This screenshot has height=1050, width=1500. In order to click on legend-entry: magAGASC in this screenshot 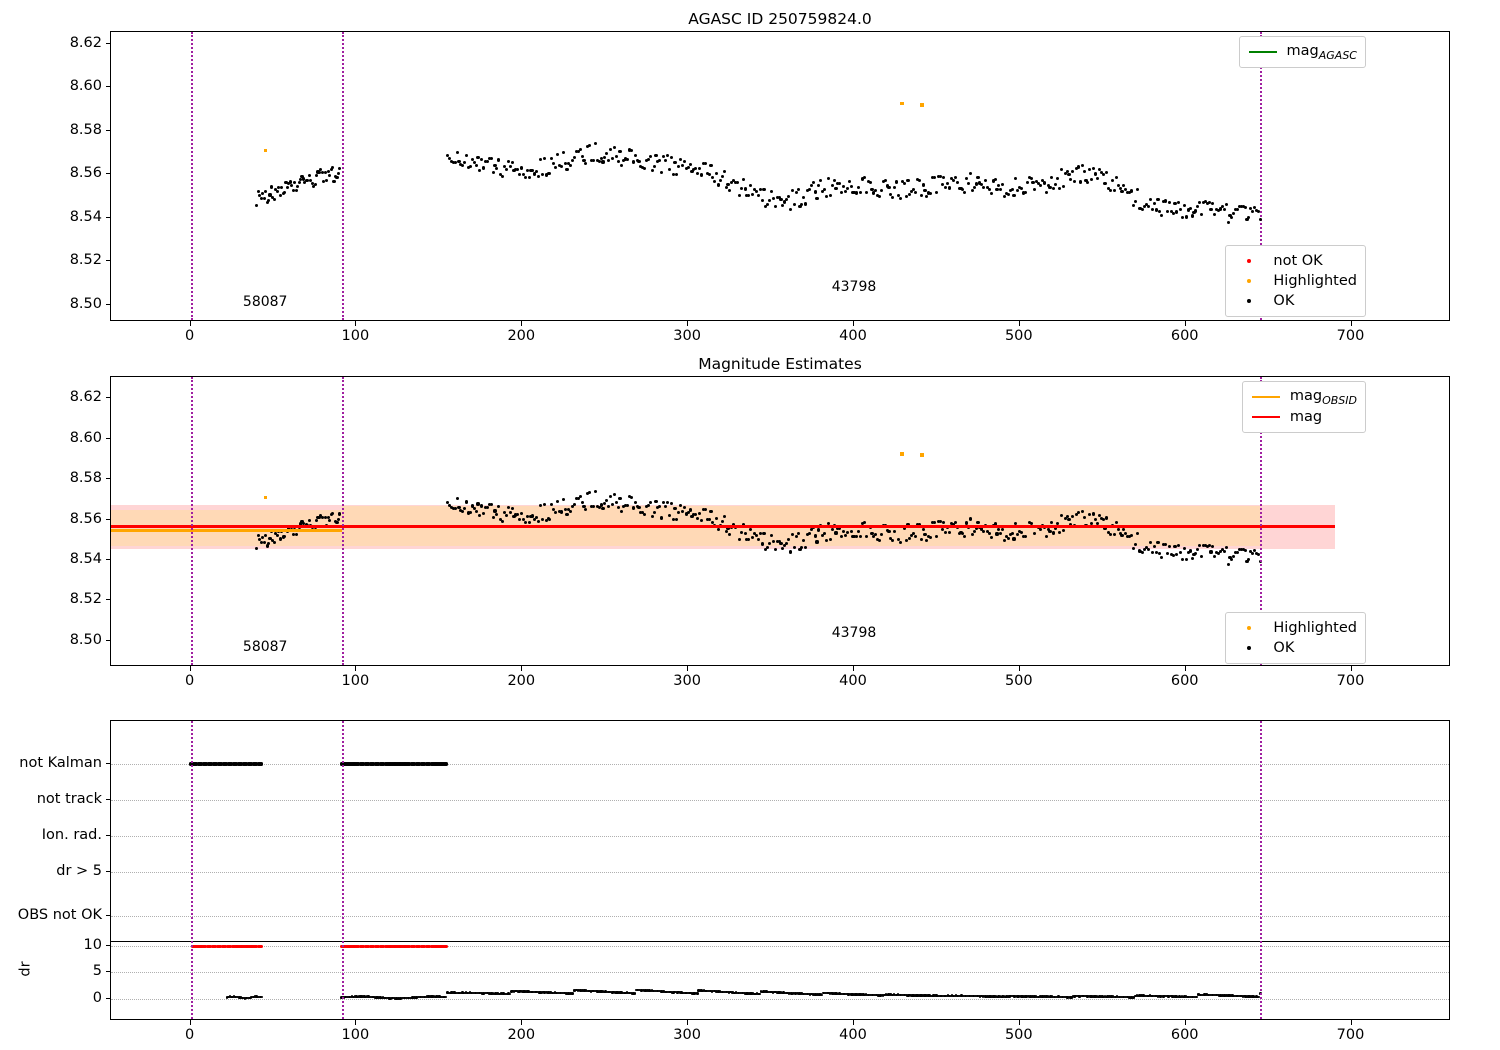, I will do `click(1302, 52)`.